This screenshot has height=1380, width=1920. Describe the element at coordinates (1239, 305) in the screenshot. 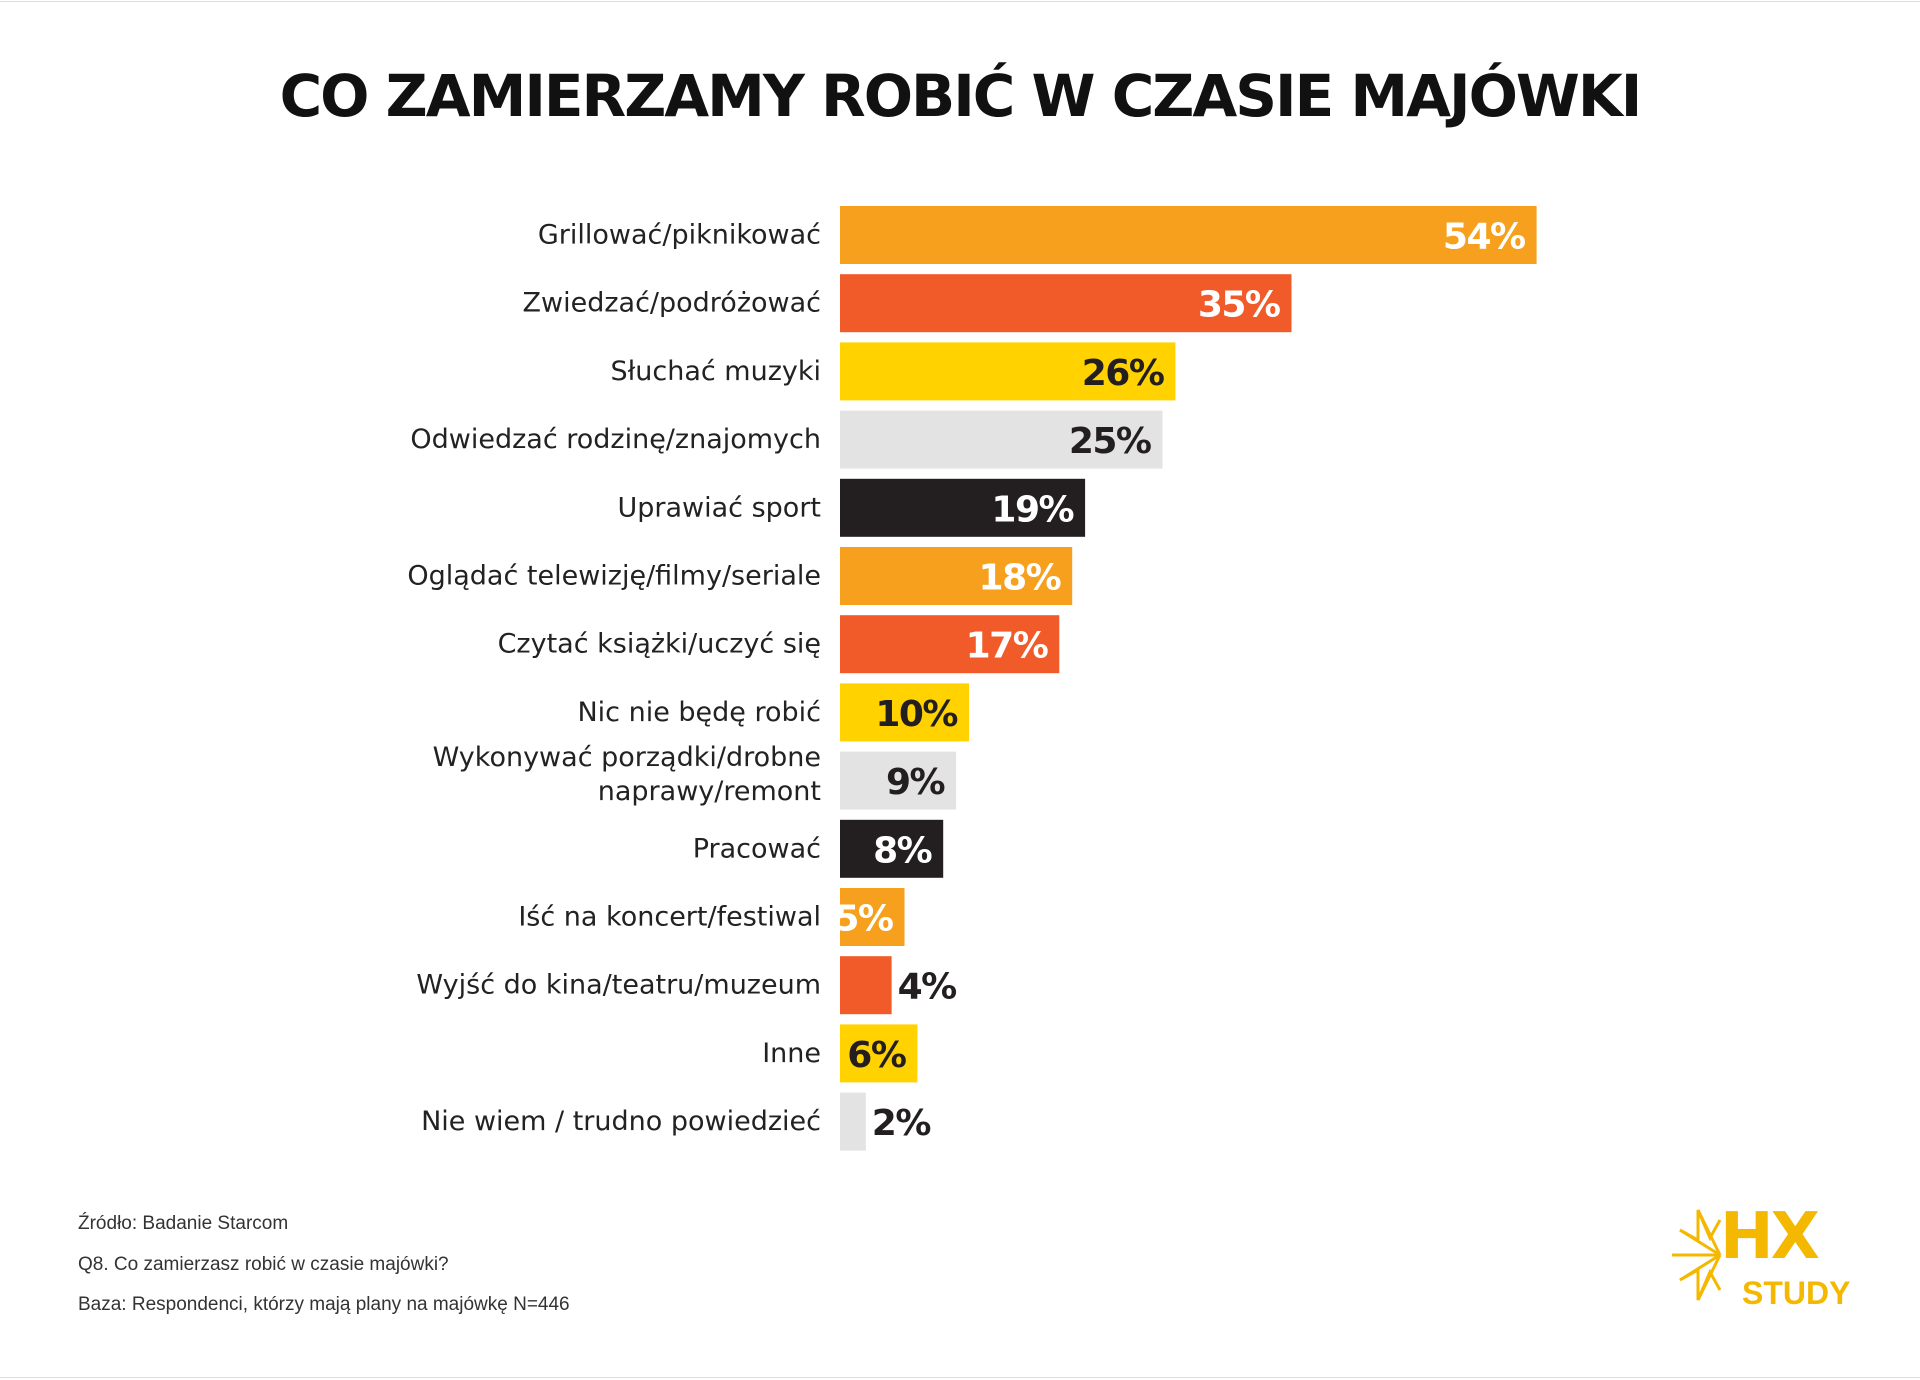

I see `value-label: 35%` at that location.